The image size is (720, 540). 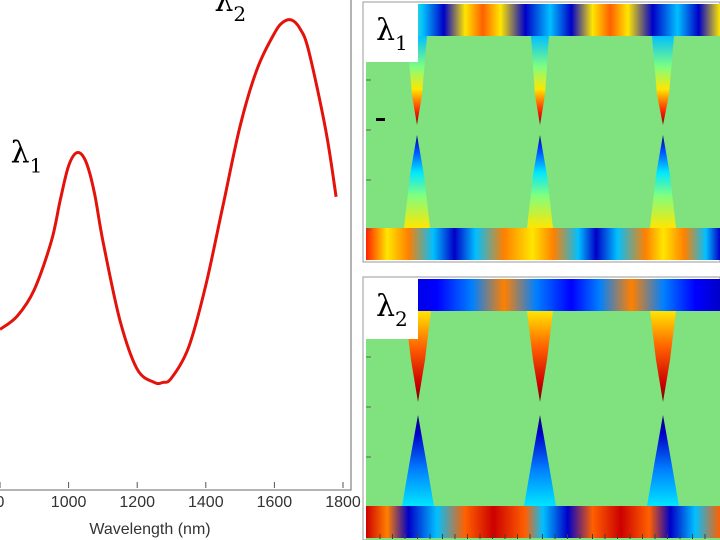 I want to click on x-axis-title: Wavelength (nm), so click(x=149, y=529).